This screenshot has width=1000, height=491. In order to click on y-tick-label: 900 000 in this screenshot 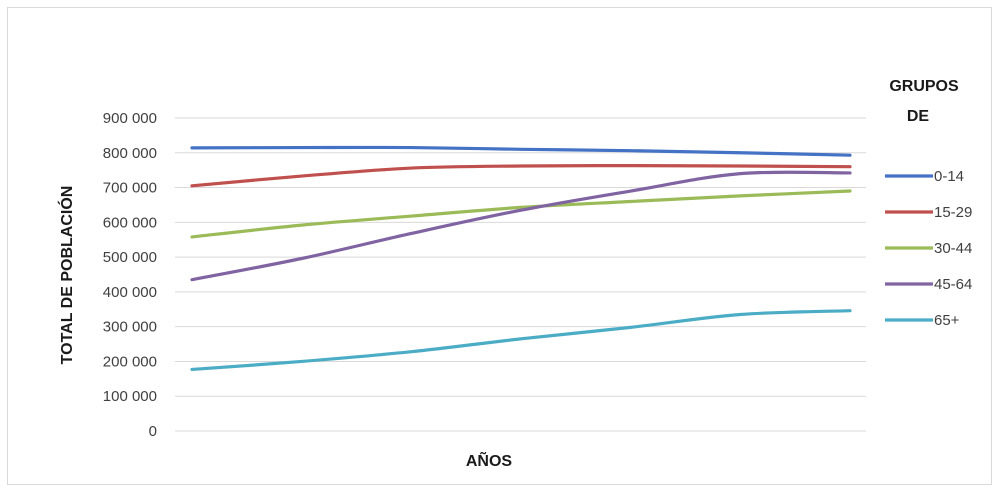, I will do `click(130, 118)`.